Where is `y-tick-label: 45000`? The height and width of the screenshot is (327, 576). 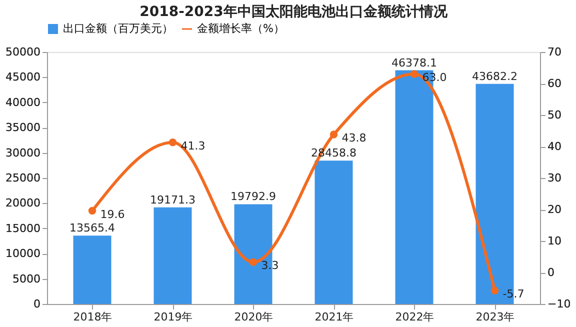
y-tick-label: 45000 is located at coordinates (23, 77).